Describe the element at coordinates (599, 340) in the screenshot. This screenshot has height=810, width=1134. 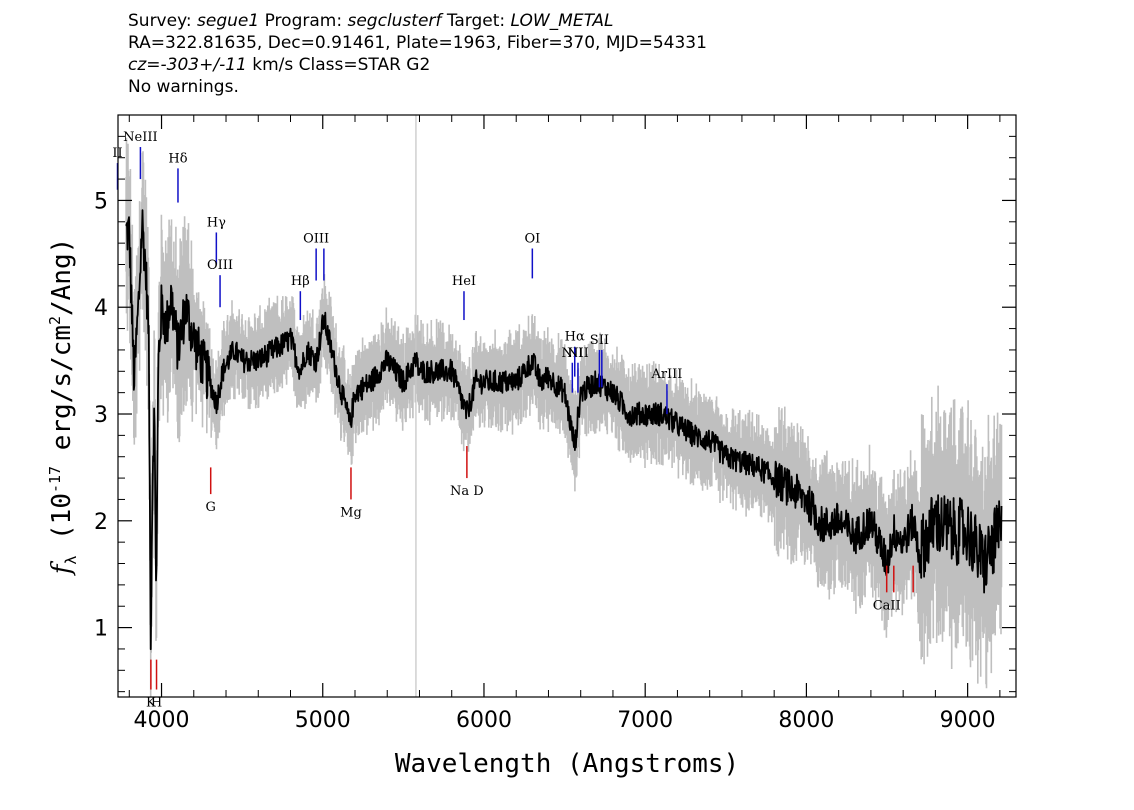
I see `emission-line-label: SII` at that location.